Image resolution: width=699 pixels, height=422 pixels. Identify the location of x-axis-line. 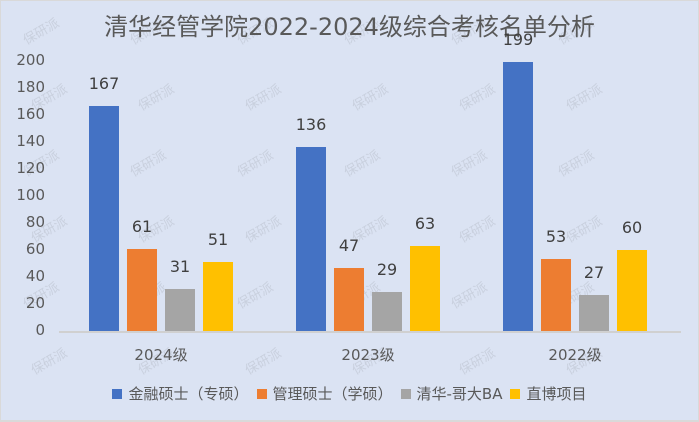
(370, 332).